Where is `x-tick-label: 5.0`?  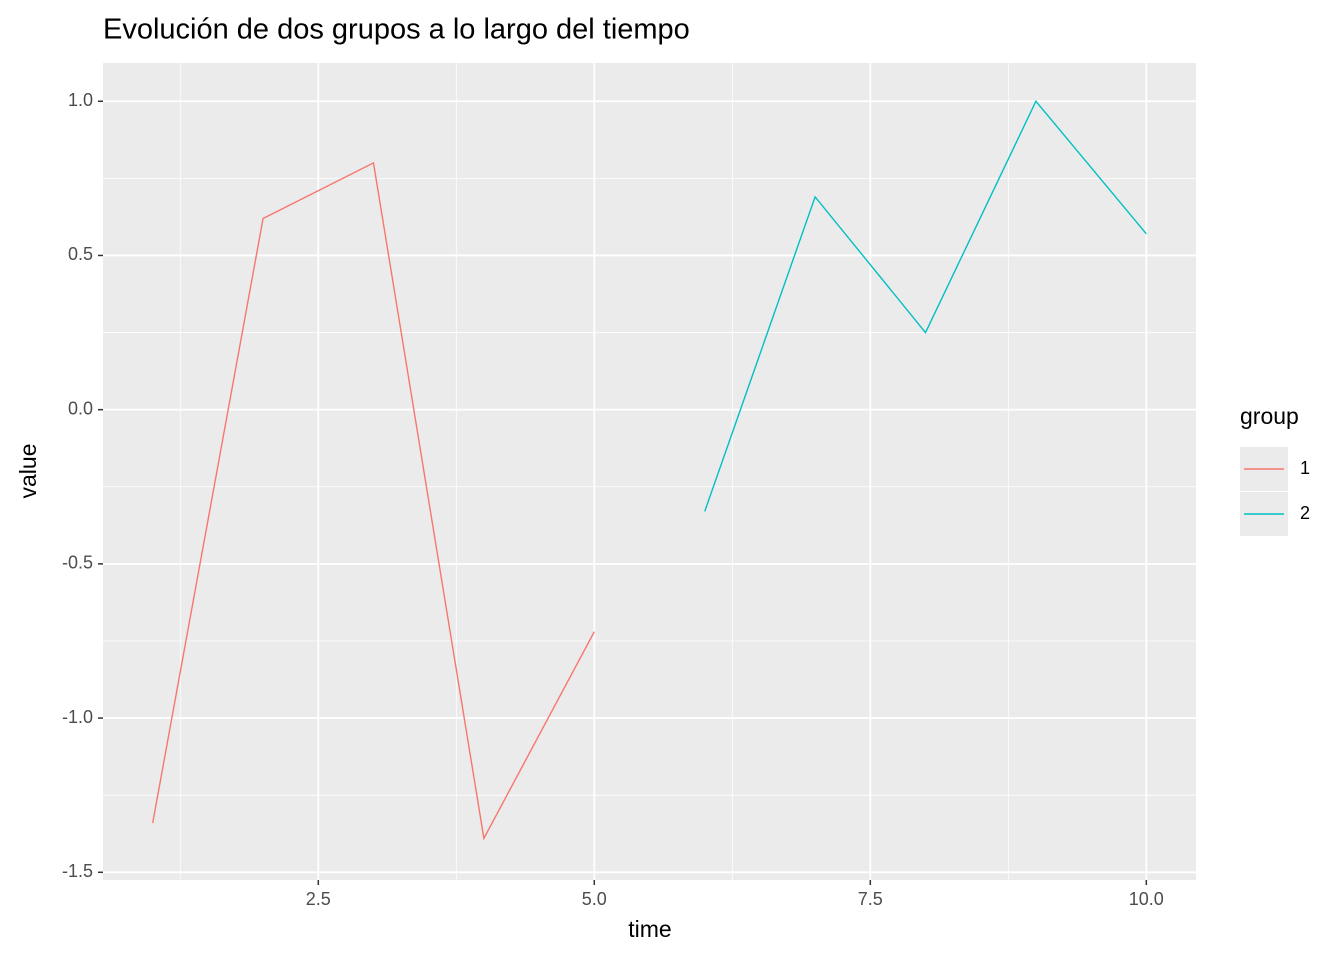 x-tick-label: 5.0 is located at coordinates (594, 899).